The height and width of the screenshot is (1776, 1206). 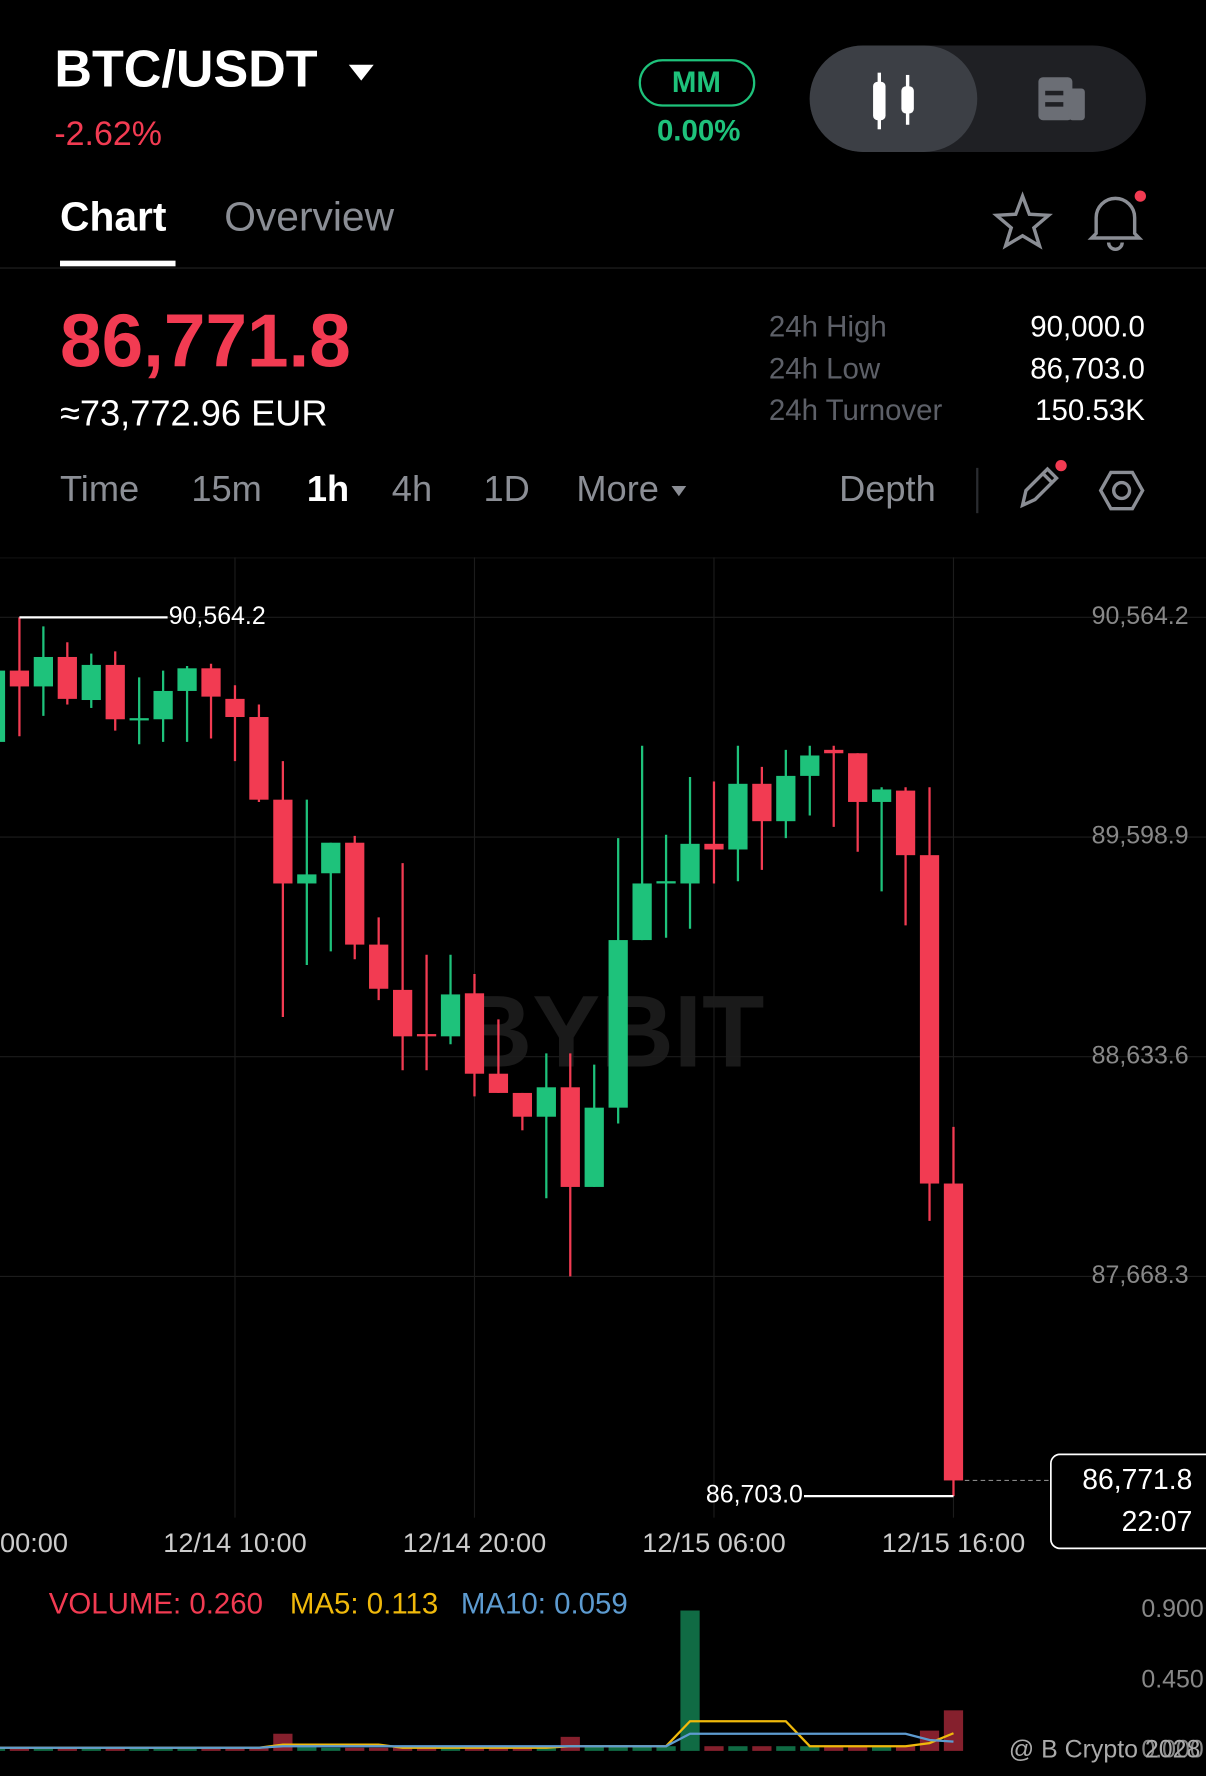 I want to click on x-tick-label: 12/15 16:00, so click(x=953, y=1542).